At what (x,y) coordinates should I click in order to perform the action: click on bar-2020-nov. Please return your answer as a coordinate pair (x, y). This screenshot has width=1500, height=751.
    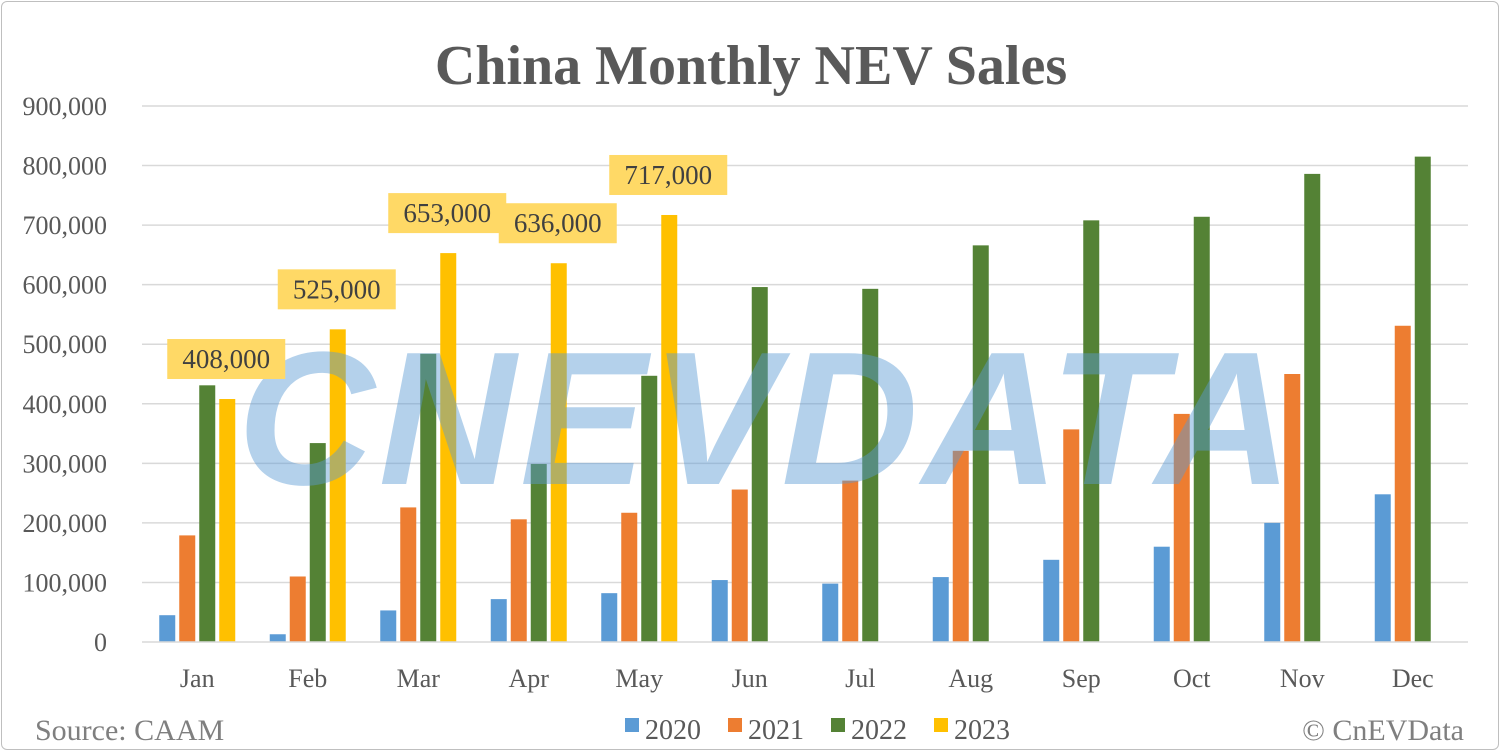
    Looking at the image, I should click on (1272, 582).